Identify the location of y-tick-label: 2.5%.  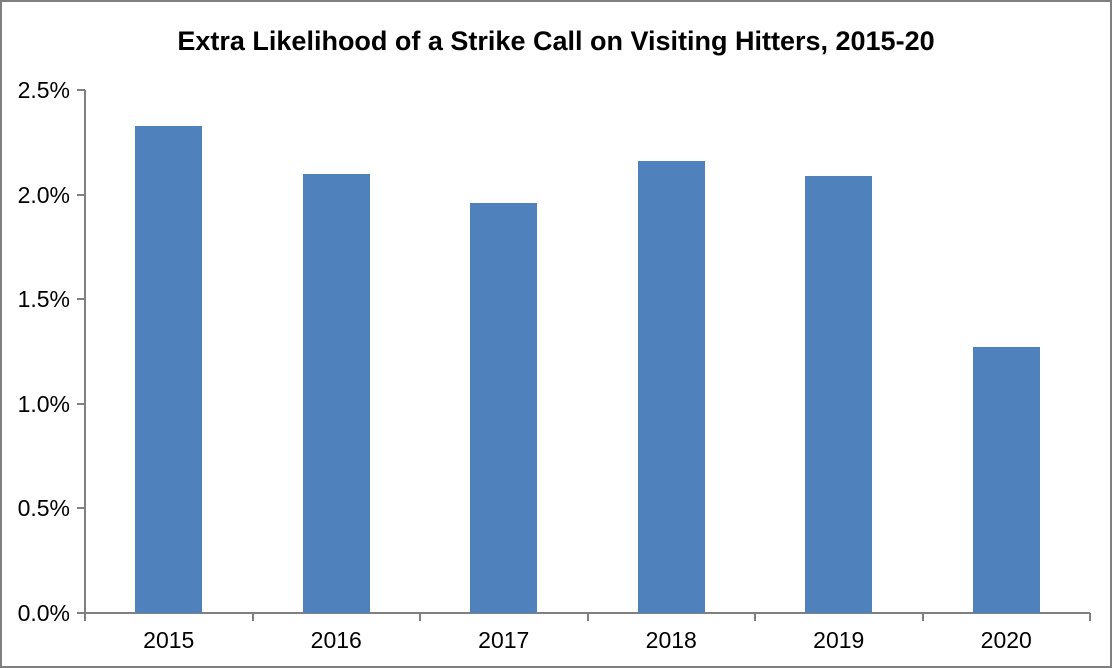
(43, 90).